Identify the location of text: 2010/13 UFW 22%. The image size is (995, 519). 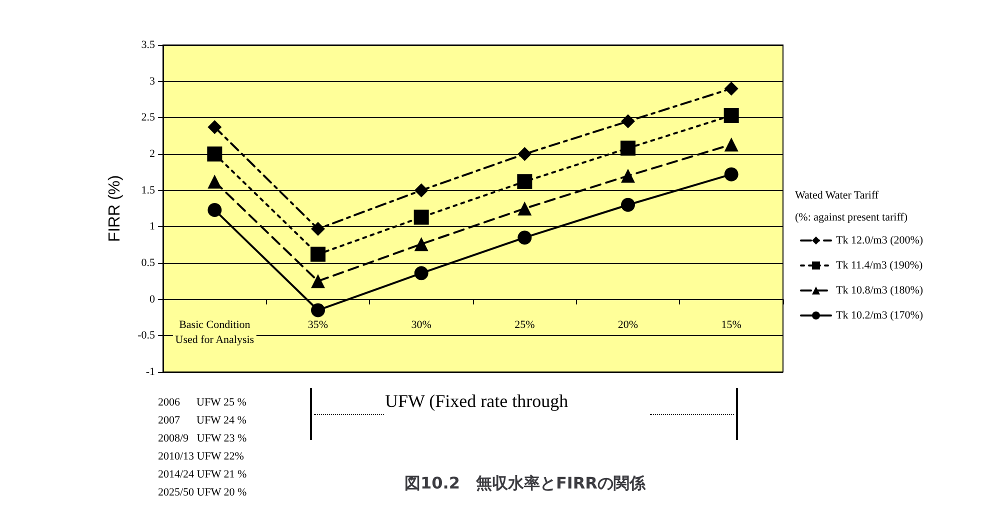
(201, 456).